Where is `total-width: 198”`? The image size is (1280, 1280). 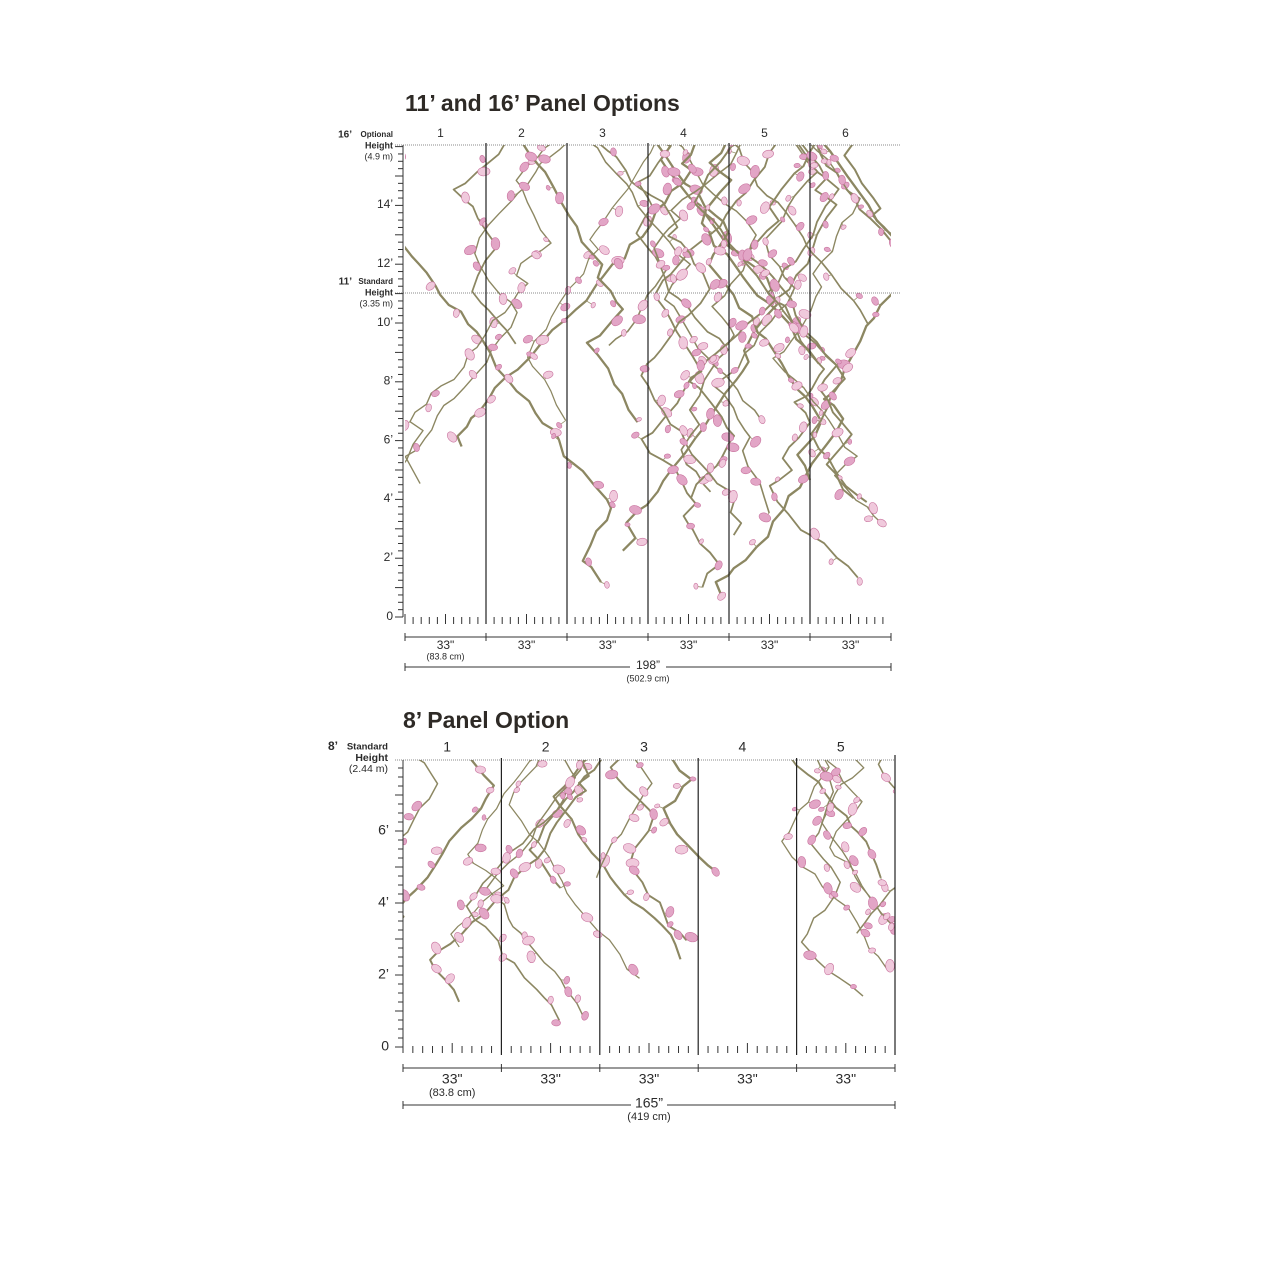 total-width: 198” is located at coordinates (648, 665).